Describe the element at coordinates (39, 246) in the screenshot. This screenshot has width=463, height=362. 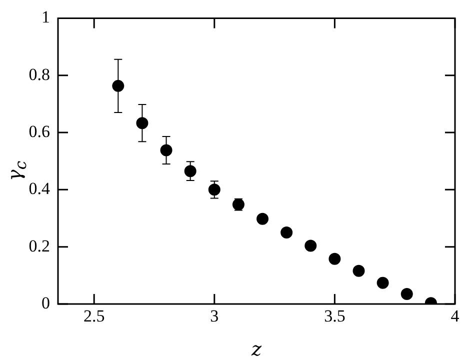
I see `y-tick-label: 0.2` at that location.